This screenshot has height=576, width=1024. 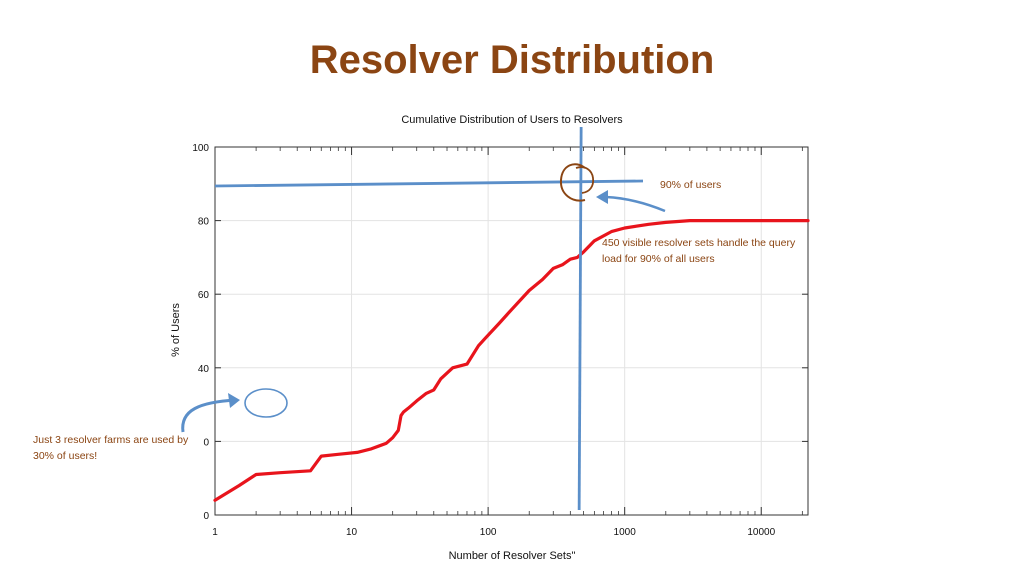 I want to click on y-tick-label: 40, so click(x=204, y=369).